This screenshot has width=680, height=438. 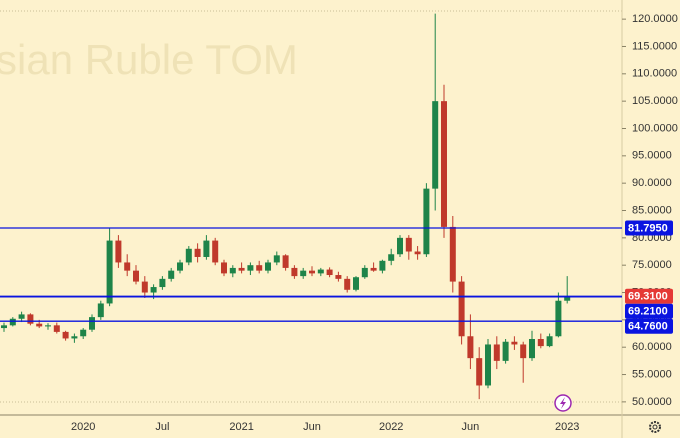 I want to click on level-label: 69.3100, so click(x=648, y=297).